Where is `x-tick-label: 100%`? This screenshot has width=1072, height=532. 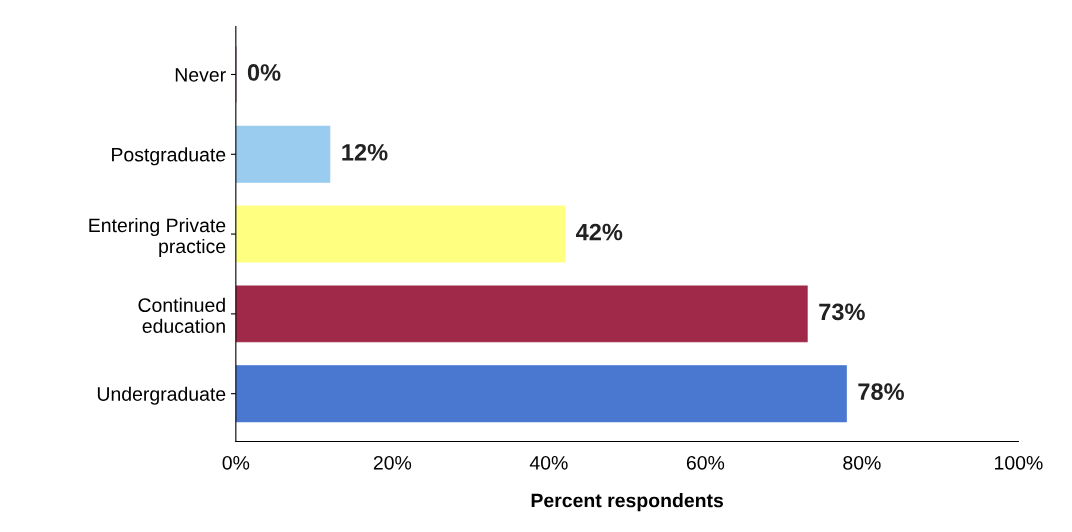
x-tick-label: 100% is located at coordinates (1019, 462).